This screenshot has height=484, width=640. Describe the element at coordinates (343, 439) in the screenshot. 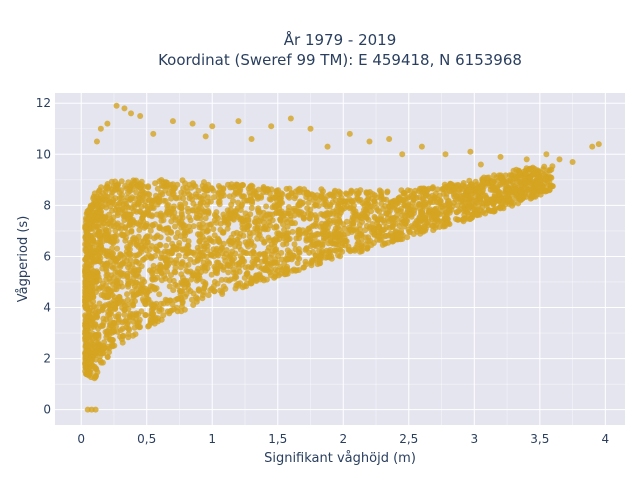

I see `x-tick-label: 2` at that location.